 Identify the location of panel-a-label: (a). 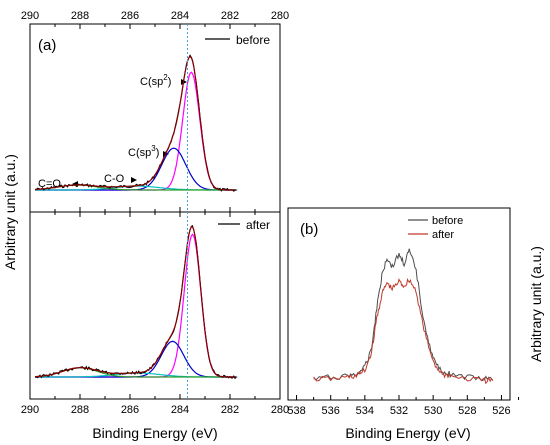
(47, 45).